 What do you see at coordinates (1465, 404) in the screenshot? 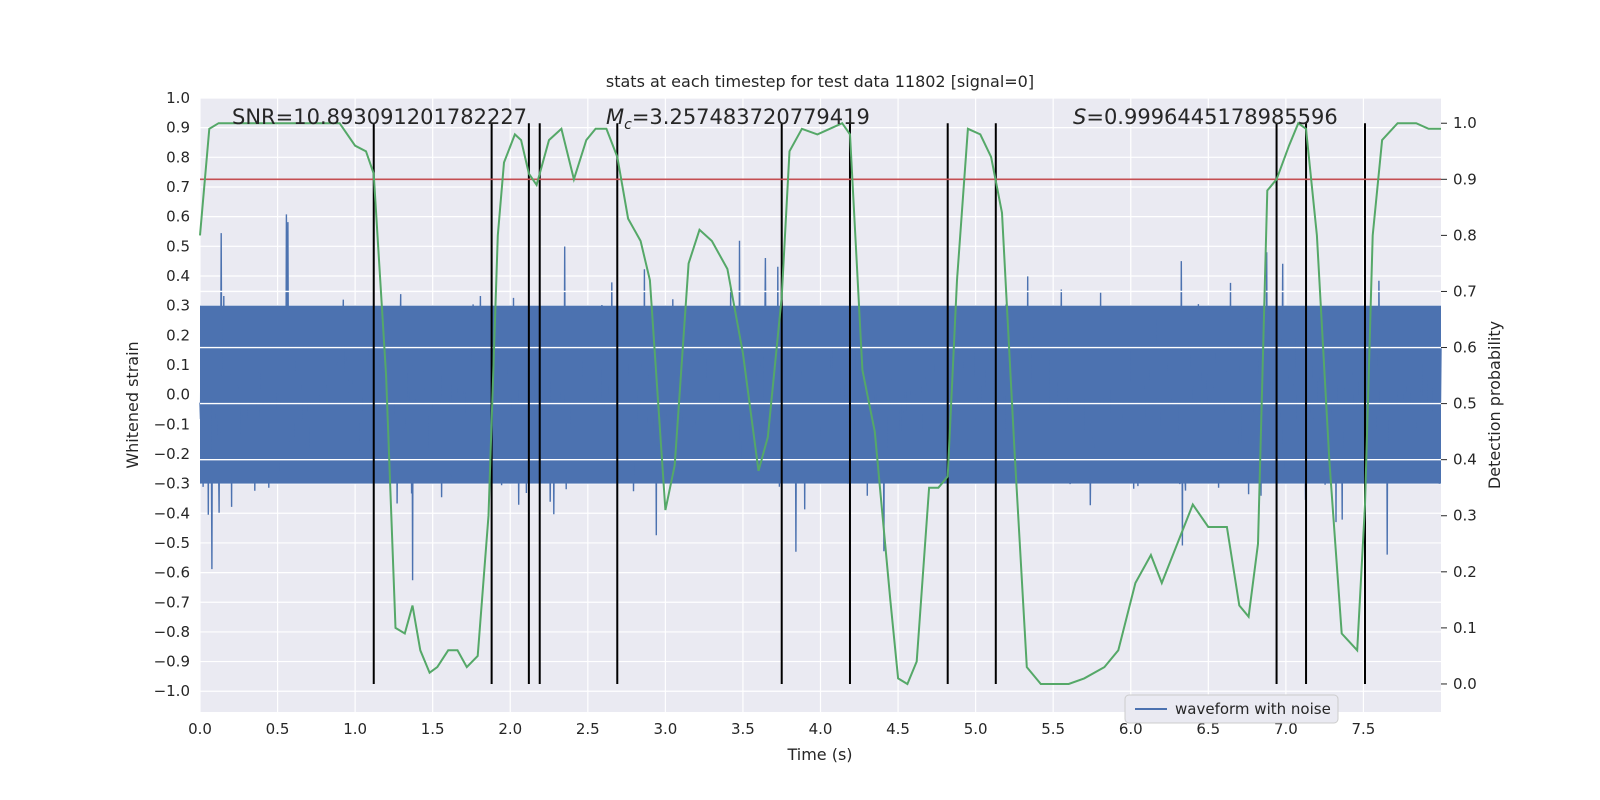
I see `y-right-tick-label: 0.5` at bounding box center [1465, 404].